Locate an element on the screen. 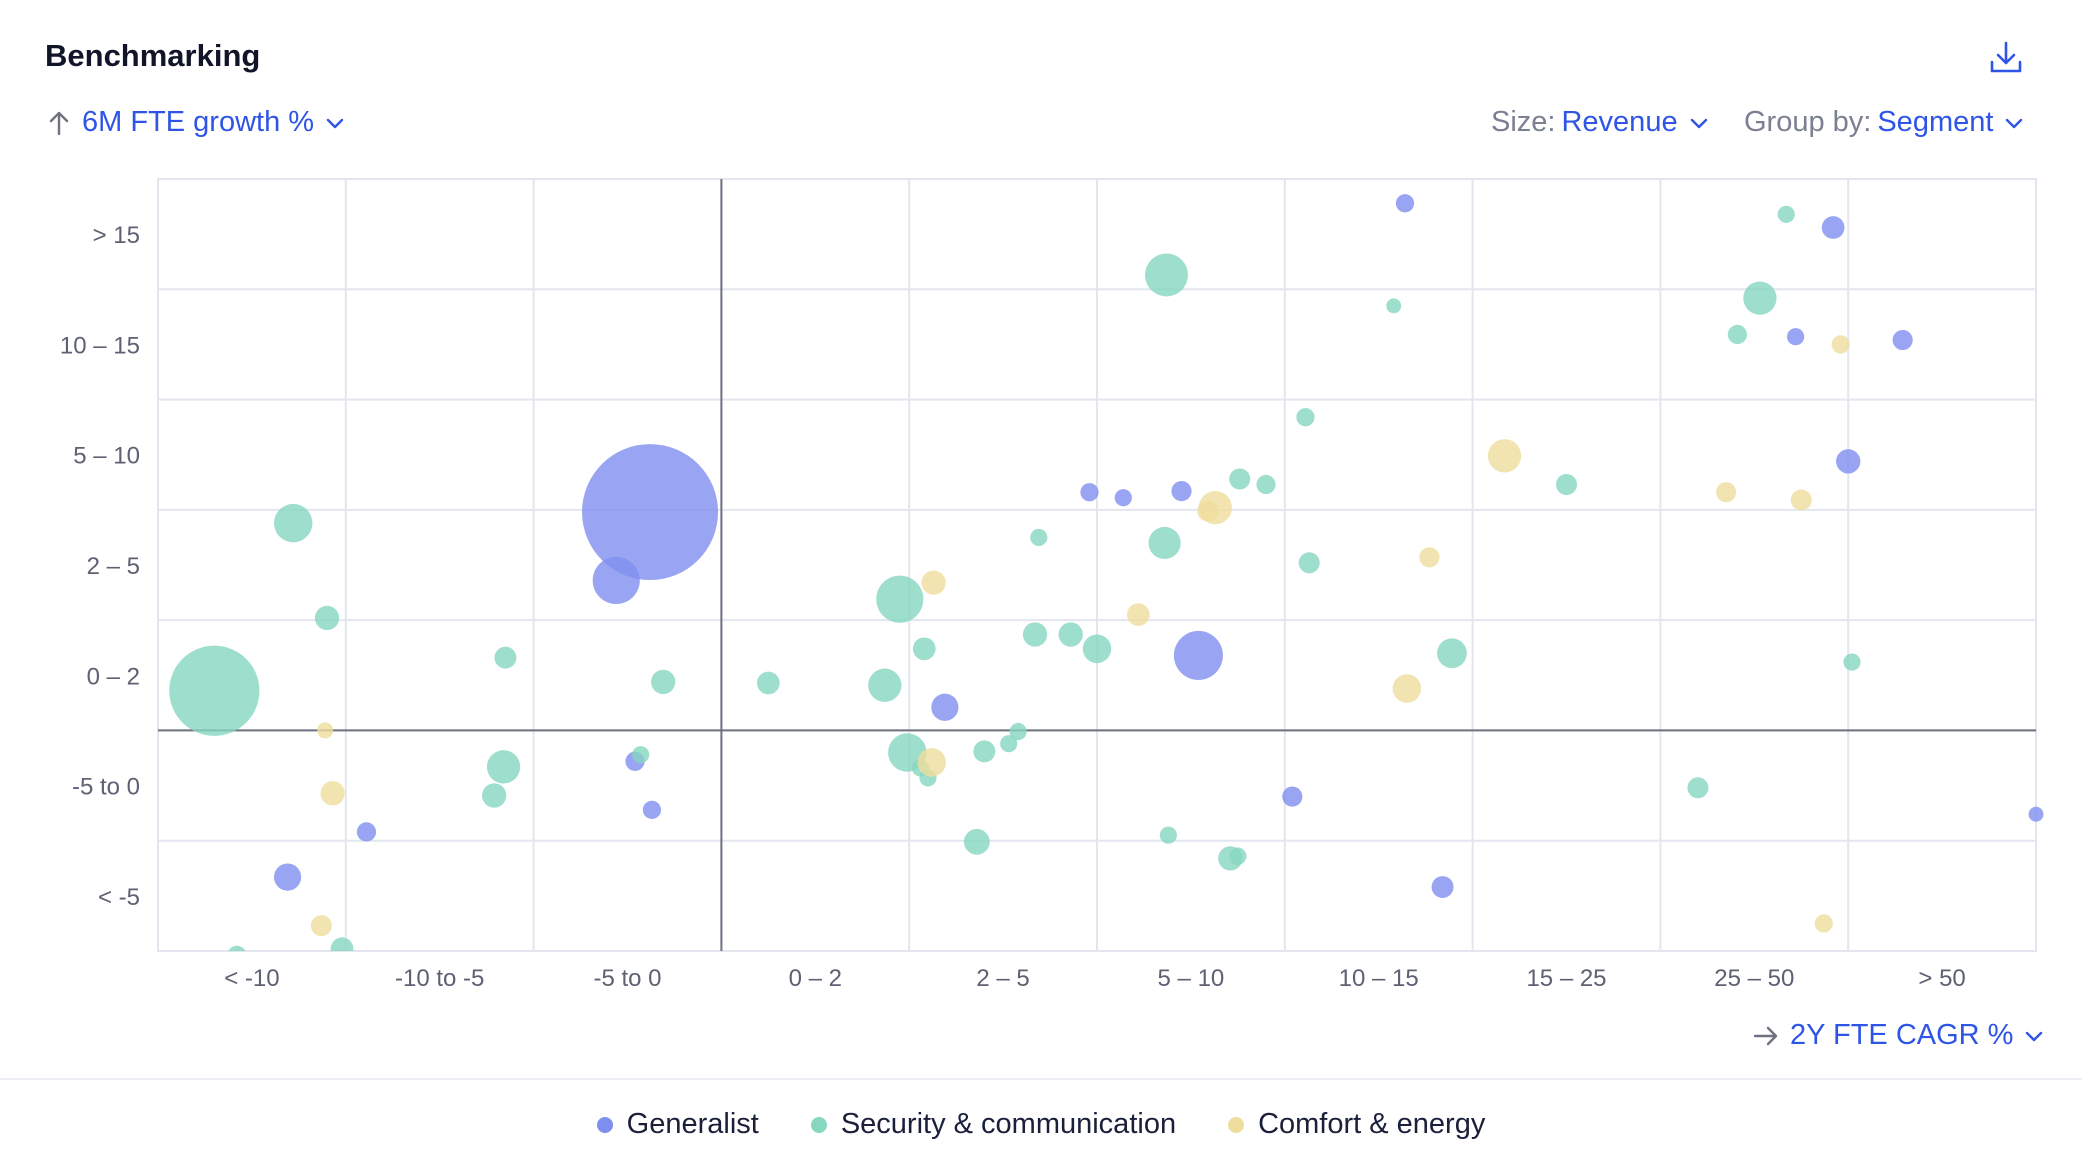 This screenshot has height=1174, width=2082. group-by-selector: Group by: Segment is located at coordinates (1884, 122).